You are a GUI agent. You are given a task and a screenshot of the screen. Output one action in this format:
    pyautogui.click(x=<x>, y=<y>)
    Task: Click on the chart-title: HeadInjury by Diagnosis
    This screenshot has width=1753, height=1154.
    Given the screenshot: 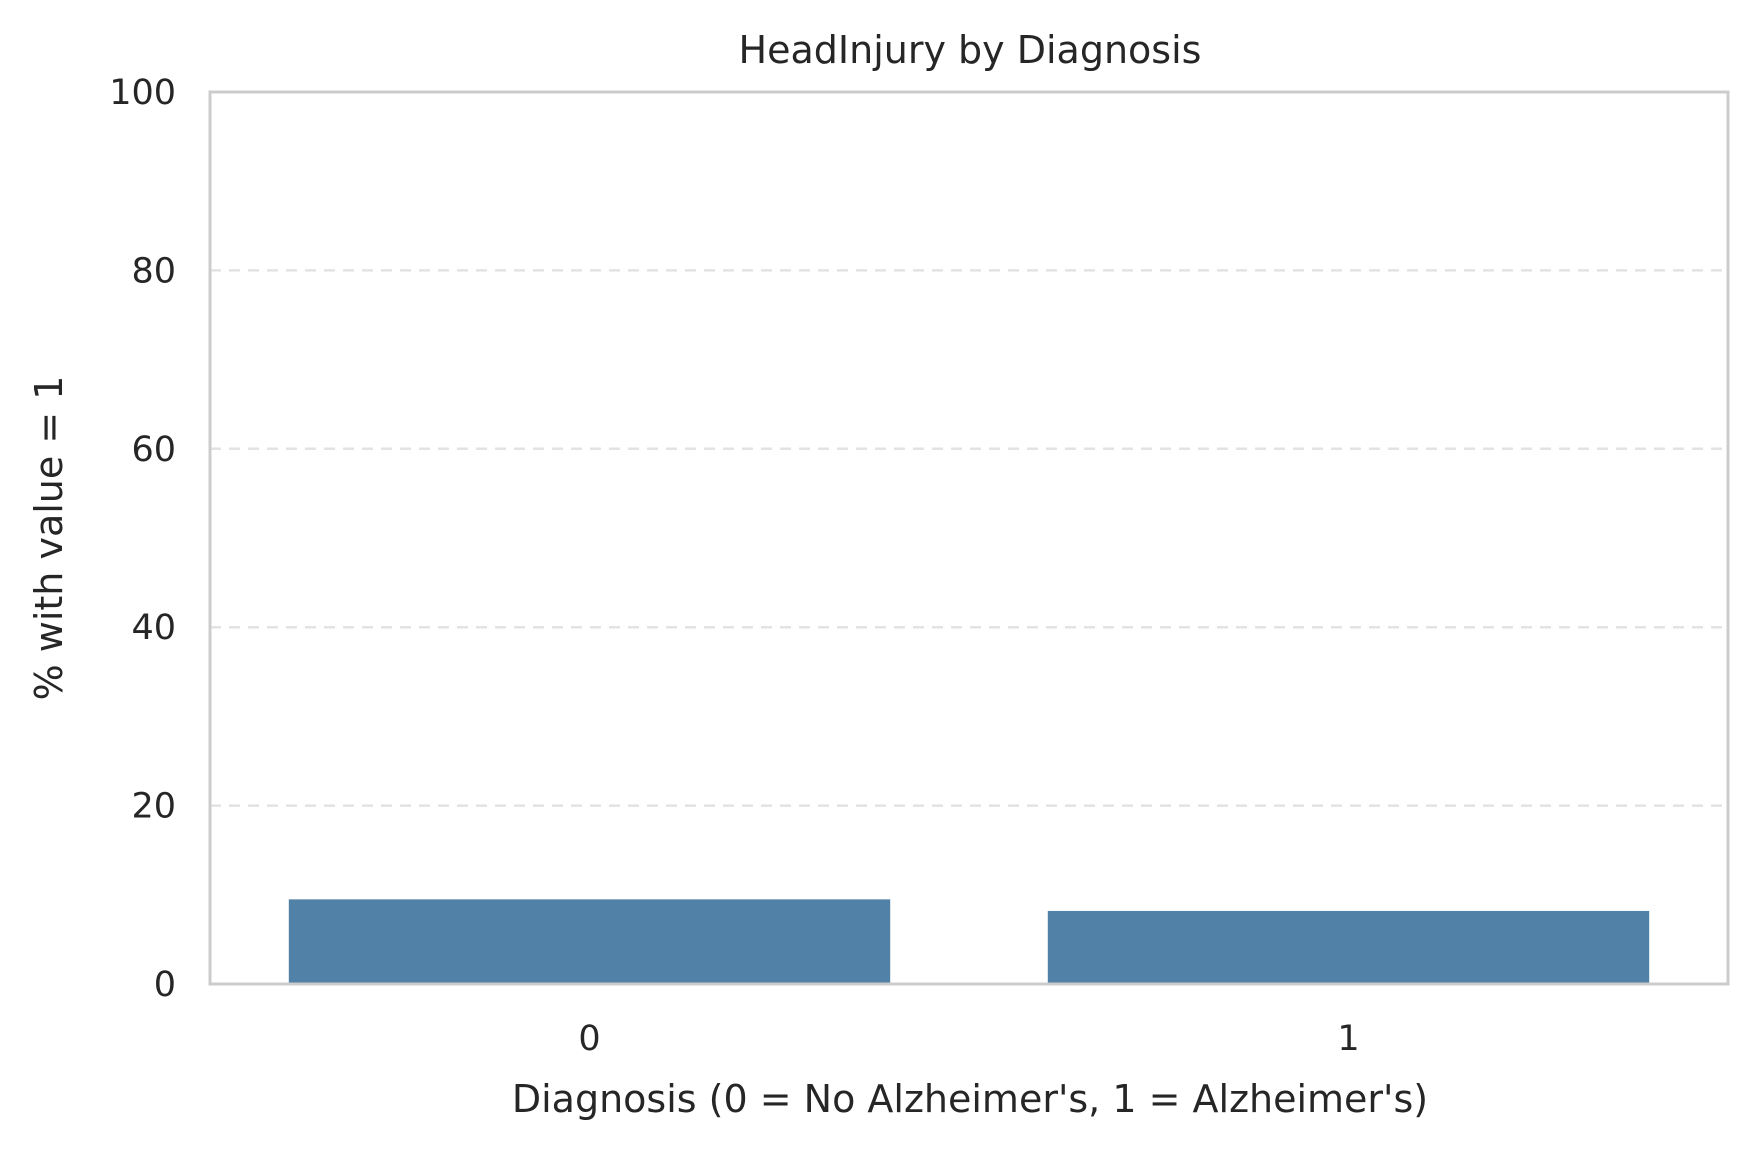 What is the action you would take?
    pyautogui.click(x=970, y=50)
    